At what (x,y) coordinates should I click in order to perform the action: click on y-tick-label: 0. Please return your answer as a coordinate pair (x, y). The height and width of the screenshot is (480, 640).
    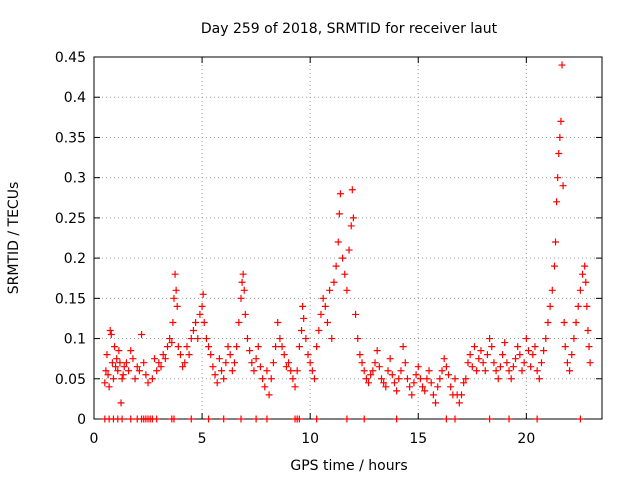
    Looking at the image, I should click on (81, 420).